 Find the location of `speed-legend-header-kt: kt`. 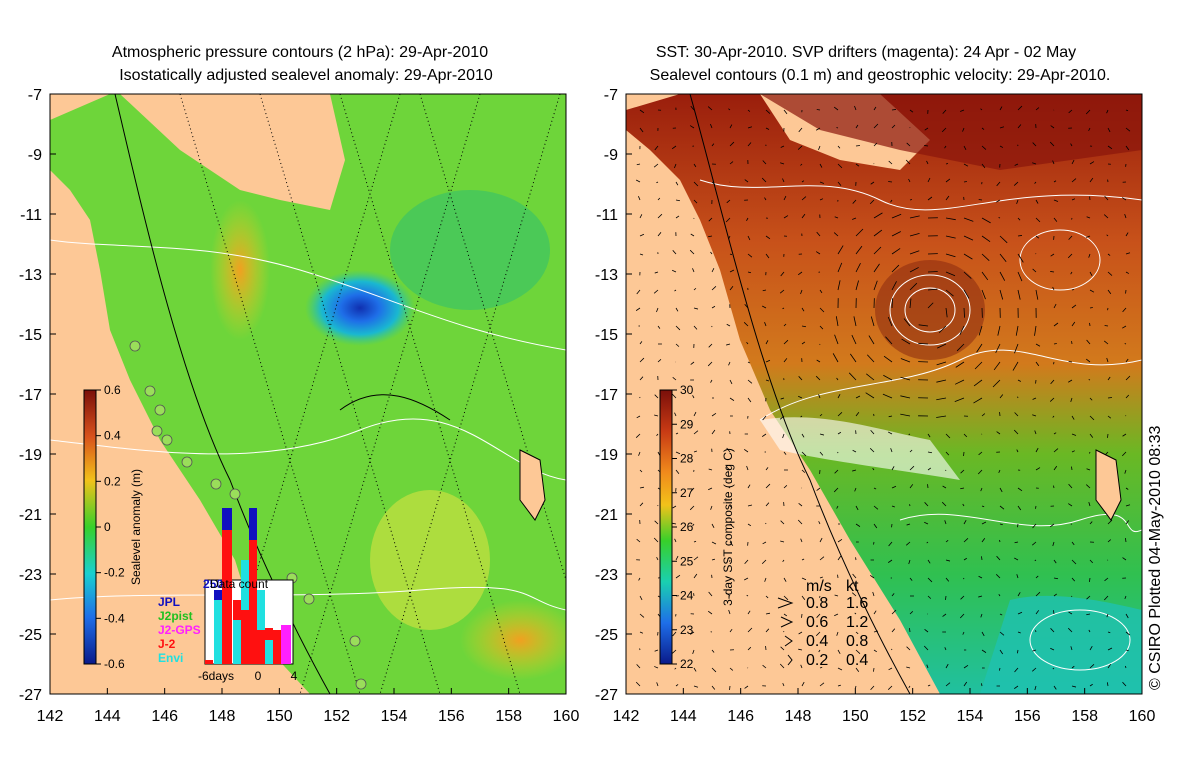

speed-legend-header-kt: kt is located at coordinates (852, 586).